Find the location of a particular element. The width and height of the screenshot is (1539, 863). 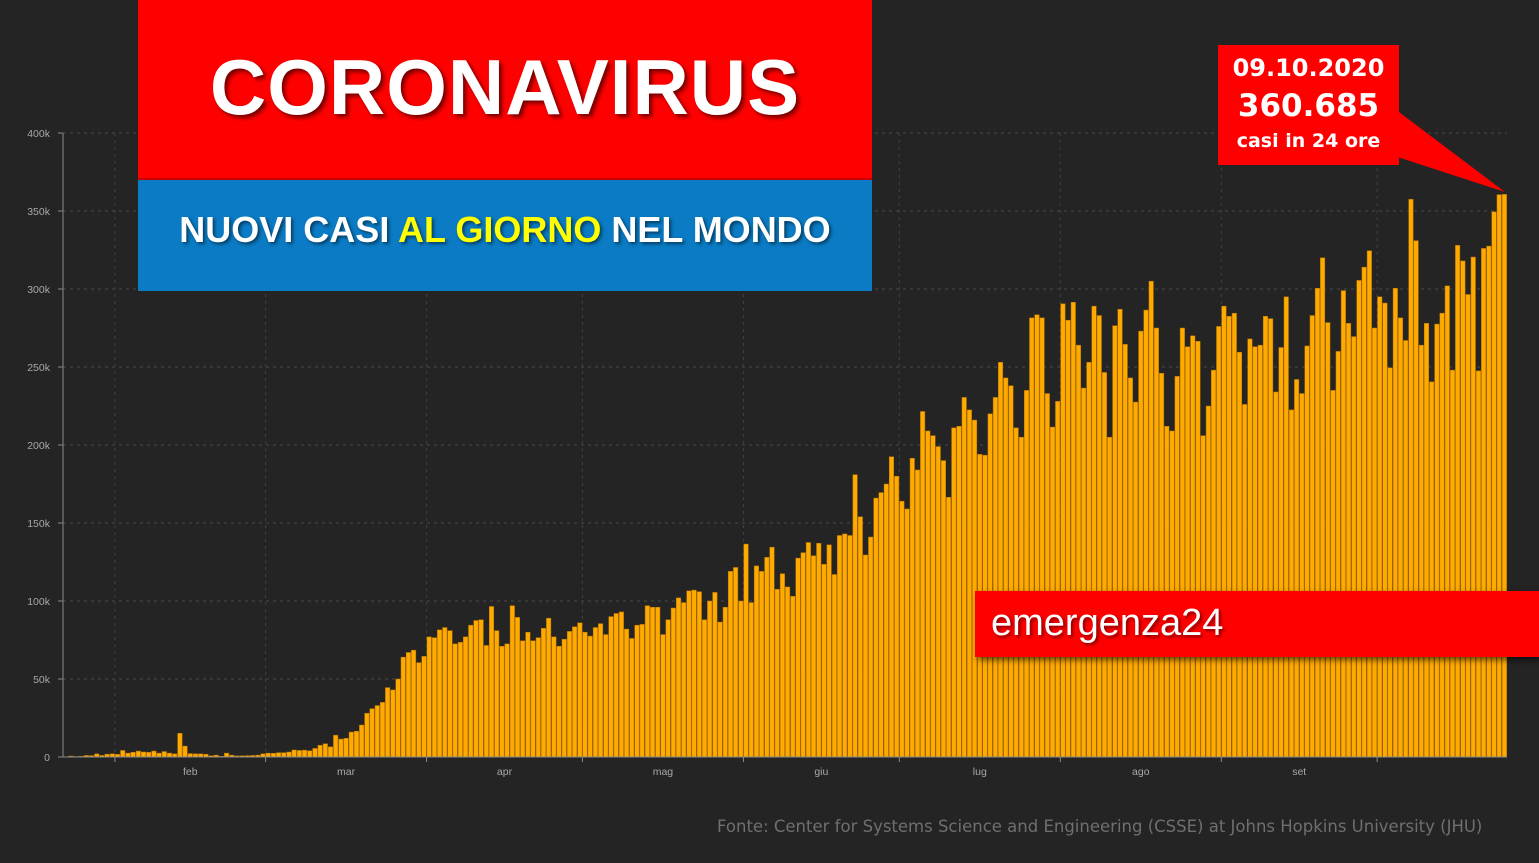

callout-pointer is located at coordinates (1440, 152).